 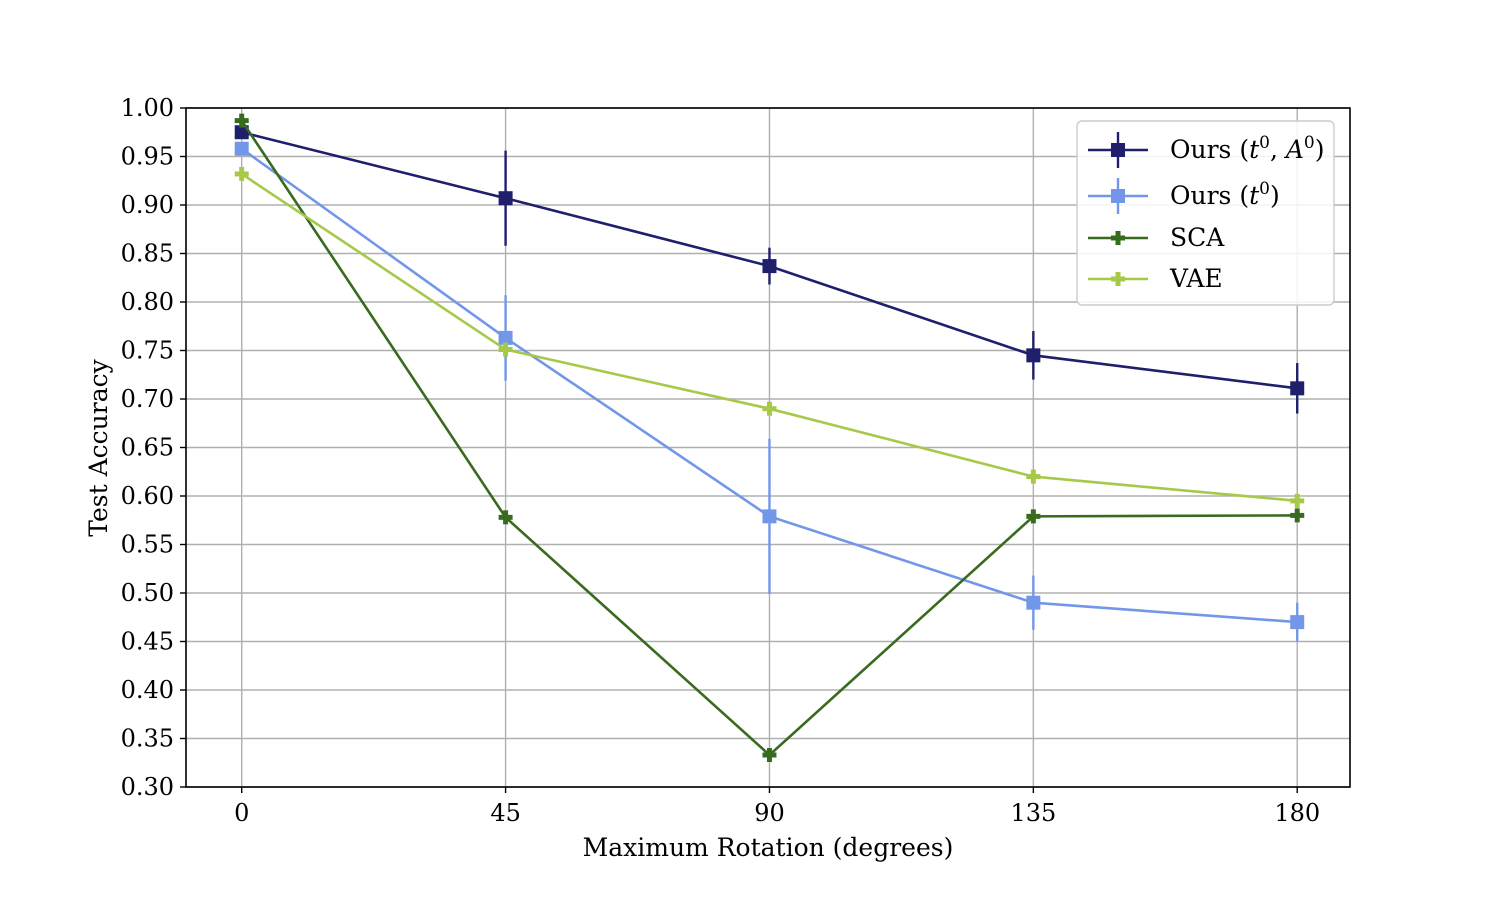 What do you see at coordinates (1278, 149) in the screenshot?
I see `legend-label-sep: ,` at bounding box center [1278, 149].